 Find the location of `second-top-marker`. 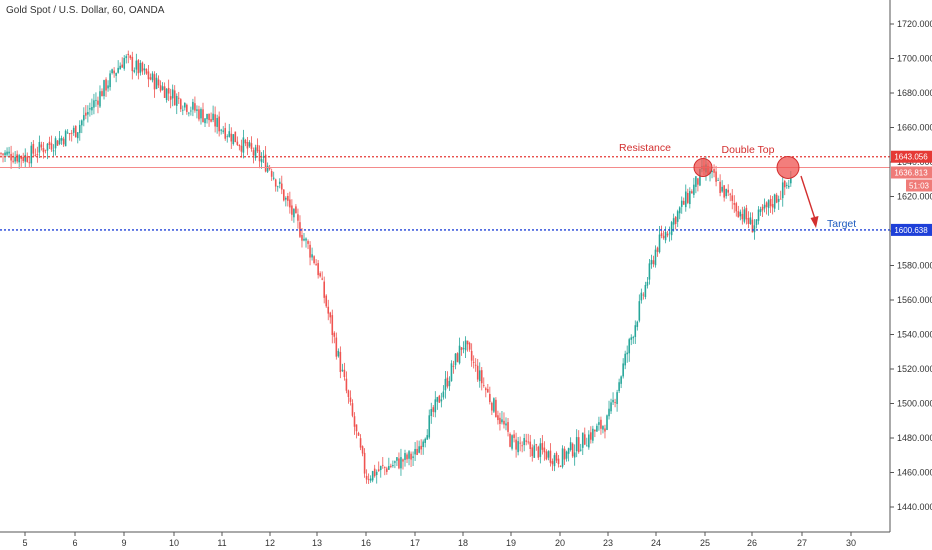

second-top-marker is located at coordinates (788, 167).